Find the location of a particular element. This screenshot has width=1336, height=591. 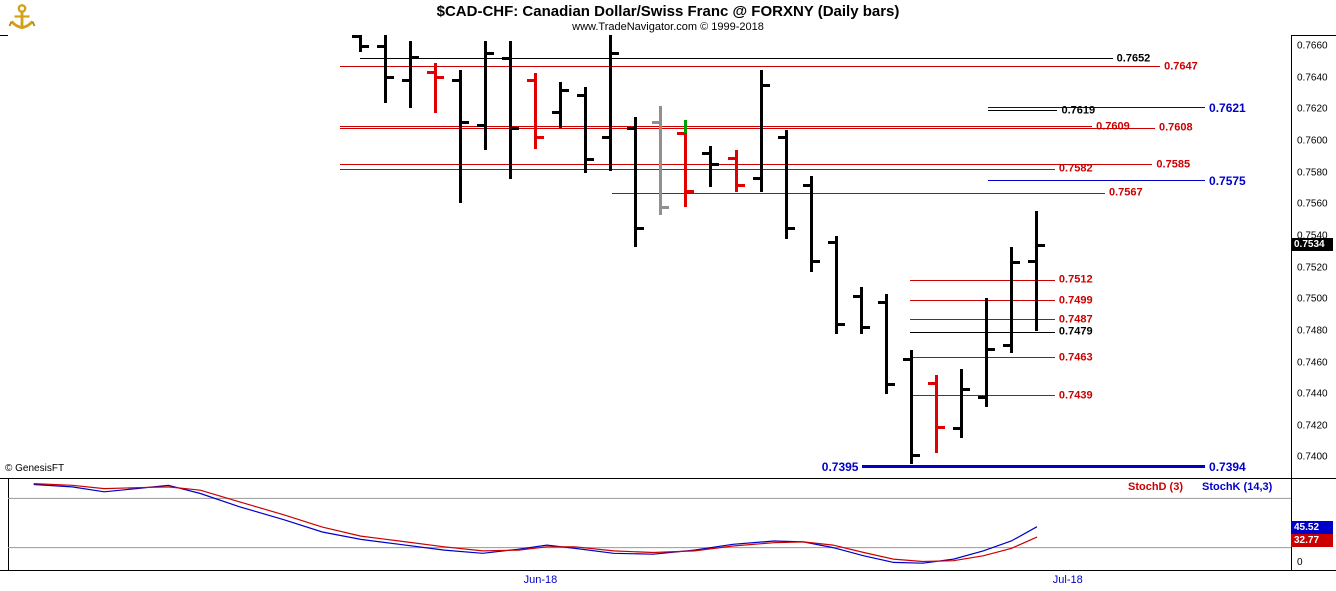

price-axis-tick: 0.7600 is located at coordinates (1312, 141).